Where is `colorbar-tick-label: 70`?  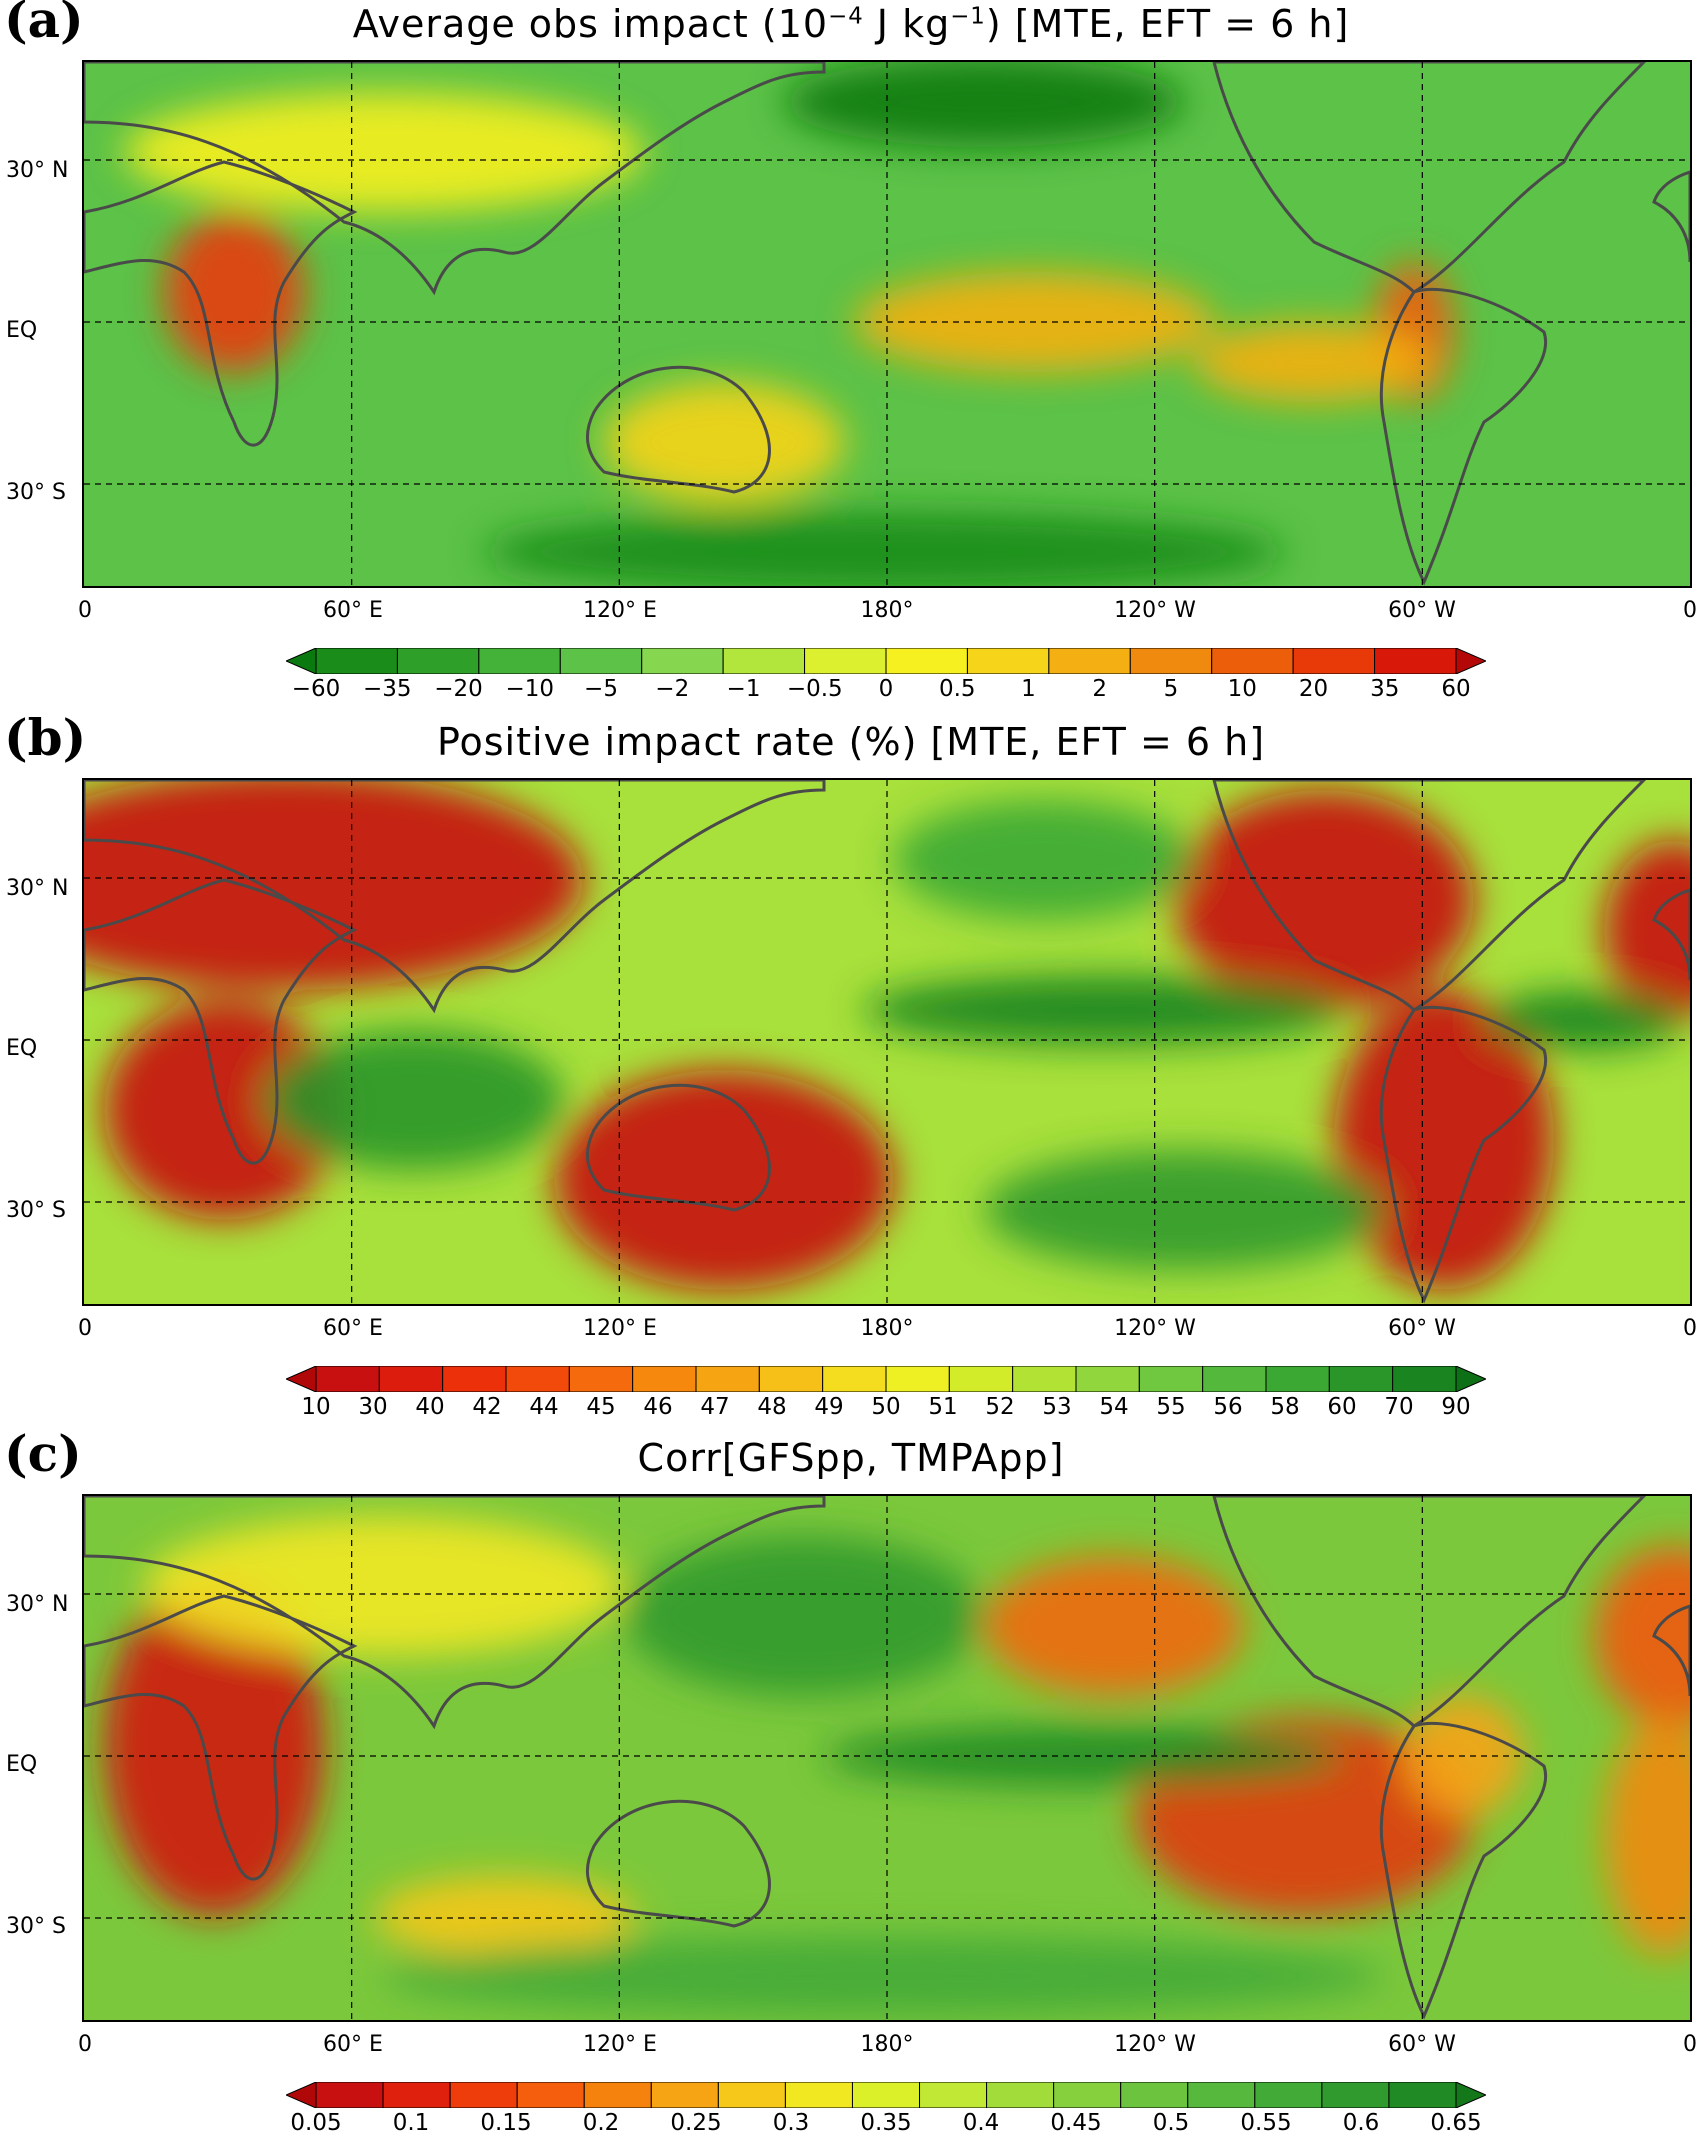 colorbar-tick-label: 70 is located at coordinates (1399, 1407).